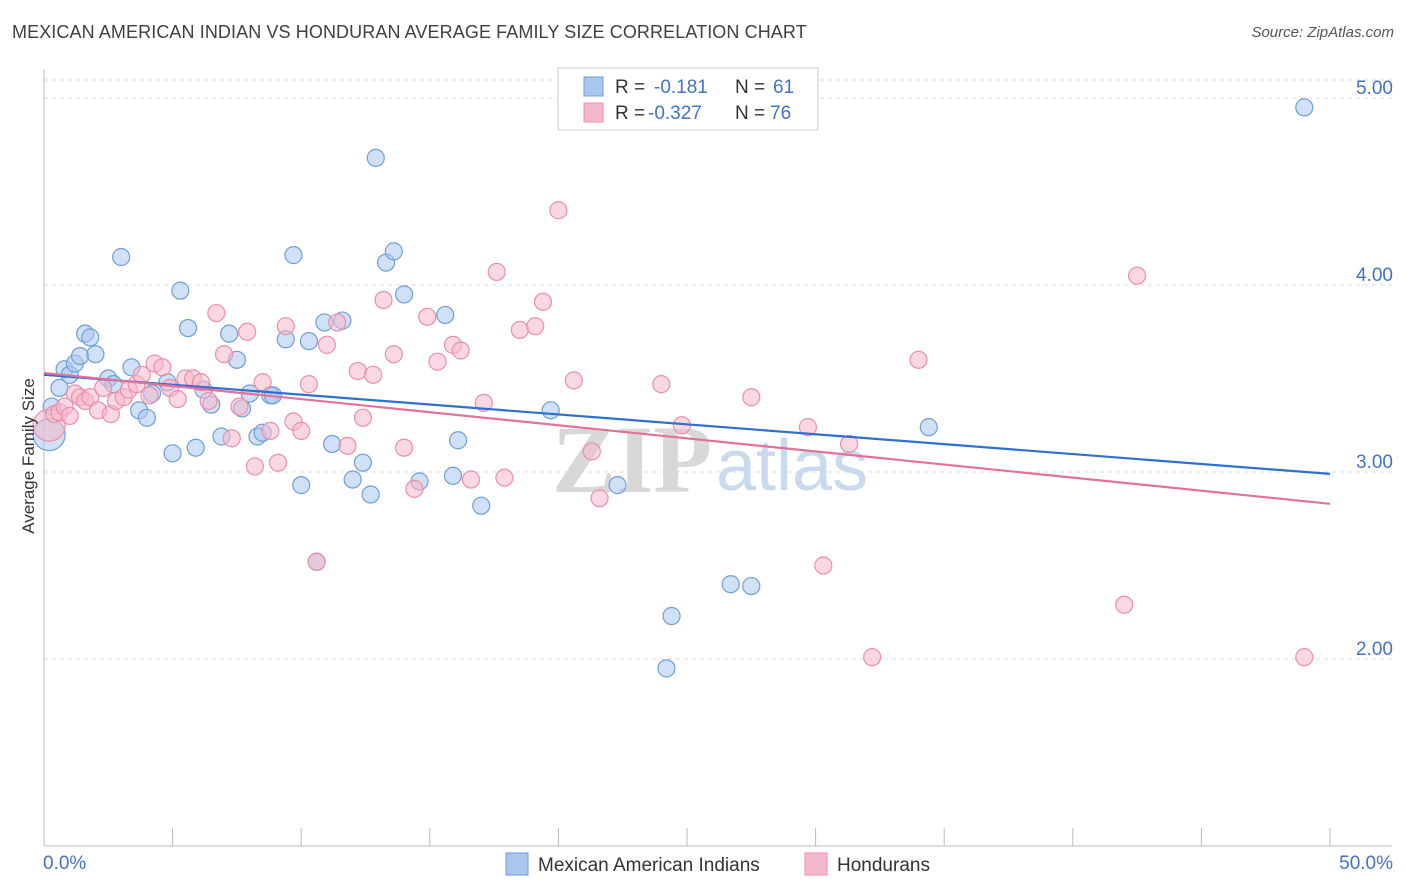 The width and height of the screenshot is (1406, 892). Describe the element at coordinates (517, 864) in the screenshot. I see `series-legend-swatch-blue` at that location.